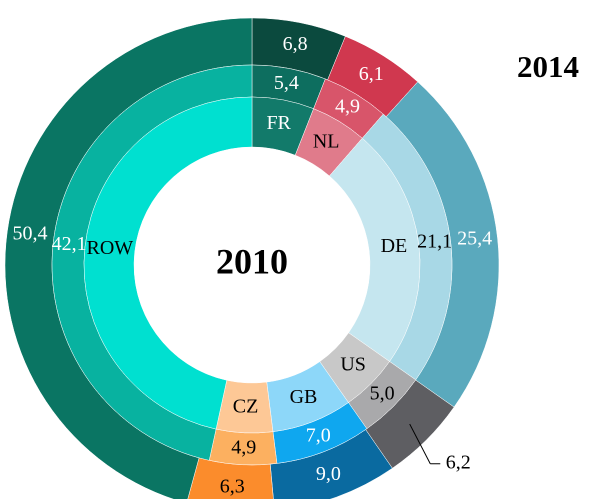 Image resolution: width=597 pixels, height=499 pixels. Describe the element at coordinates (394, 246) in the screenshot. I see `category-label: DE` at that location.